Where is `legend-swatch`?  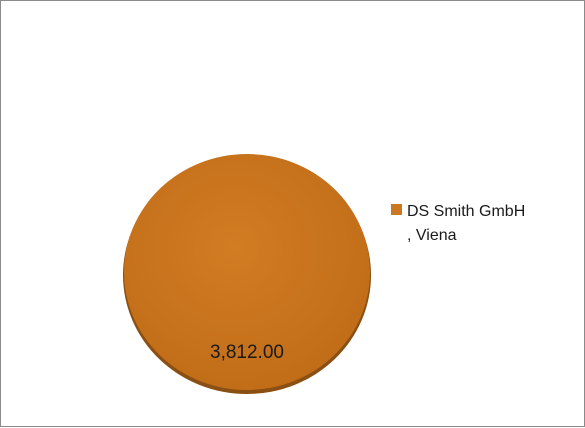
legend-swatch is located at coordinates (396, 209).